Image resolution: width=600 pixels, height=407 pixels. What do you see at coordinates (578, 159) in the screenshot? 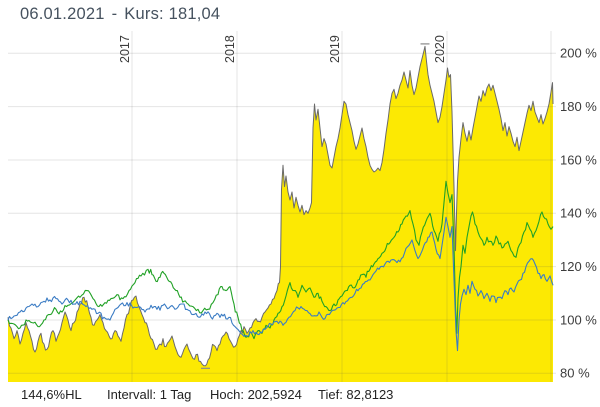
I see `y-tick-160: 160 %` at bounding box center [578, 159].